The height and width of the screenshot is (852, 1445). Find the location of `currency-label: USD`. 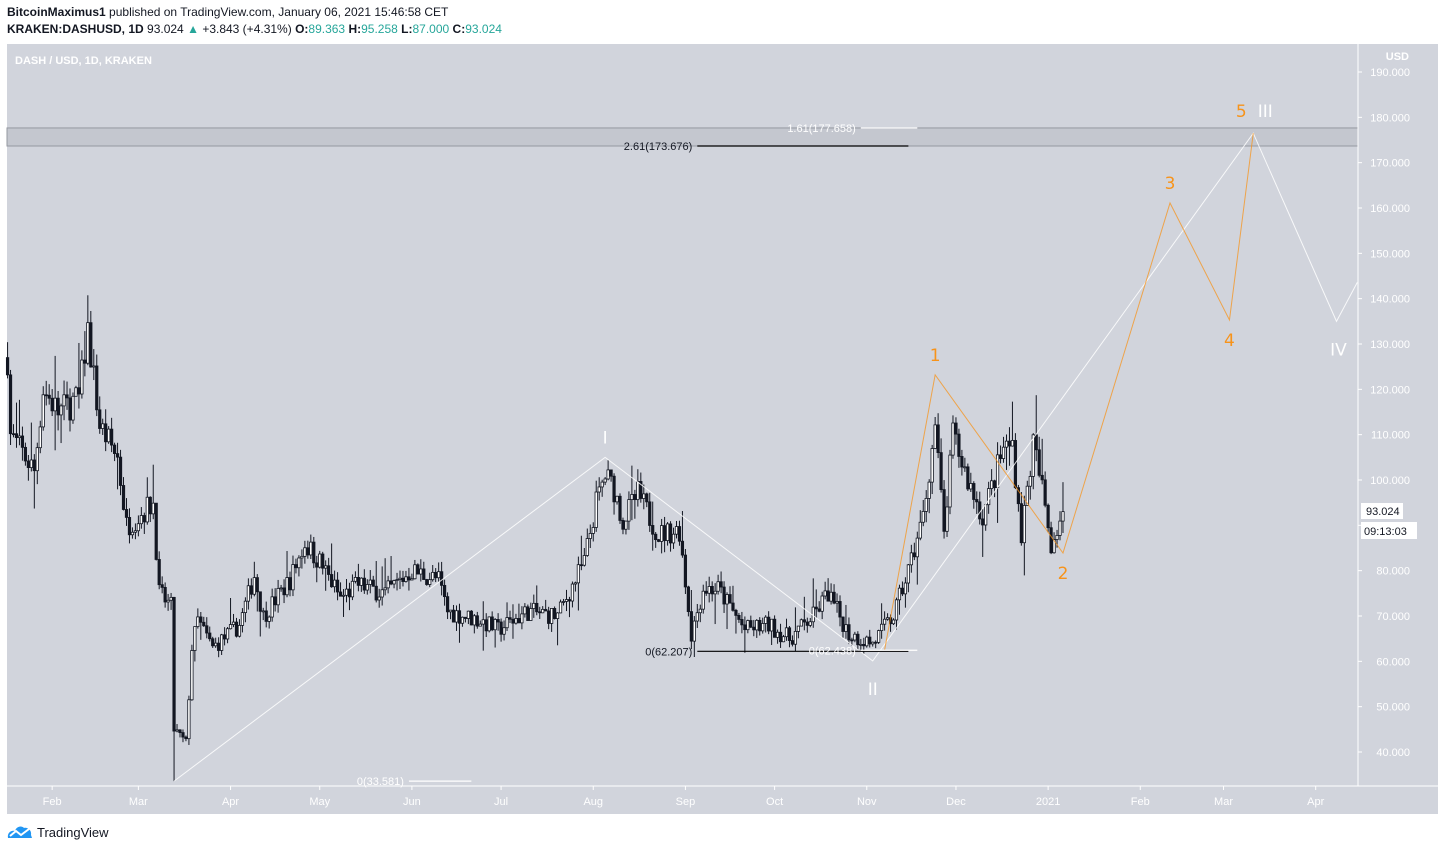

currency-label: USD is located at coordinates (1397, 57).